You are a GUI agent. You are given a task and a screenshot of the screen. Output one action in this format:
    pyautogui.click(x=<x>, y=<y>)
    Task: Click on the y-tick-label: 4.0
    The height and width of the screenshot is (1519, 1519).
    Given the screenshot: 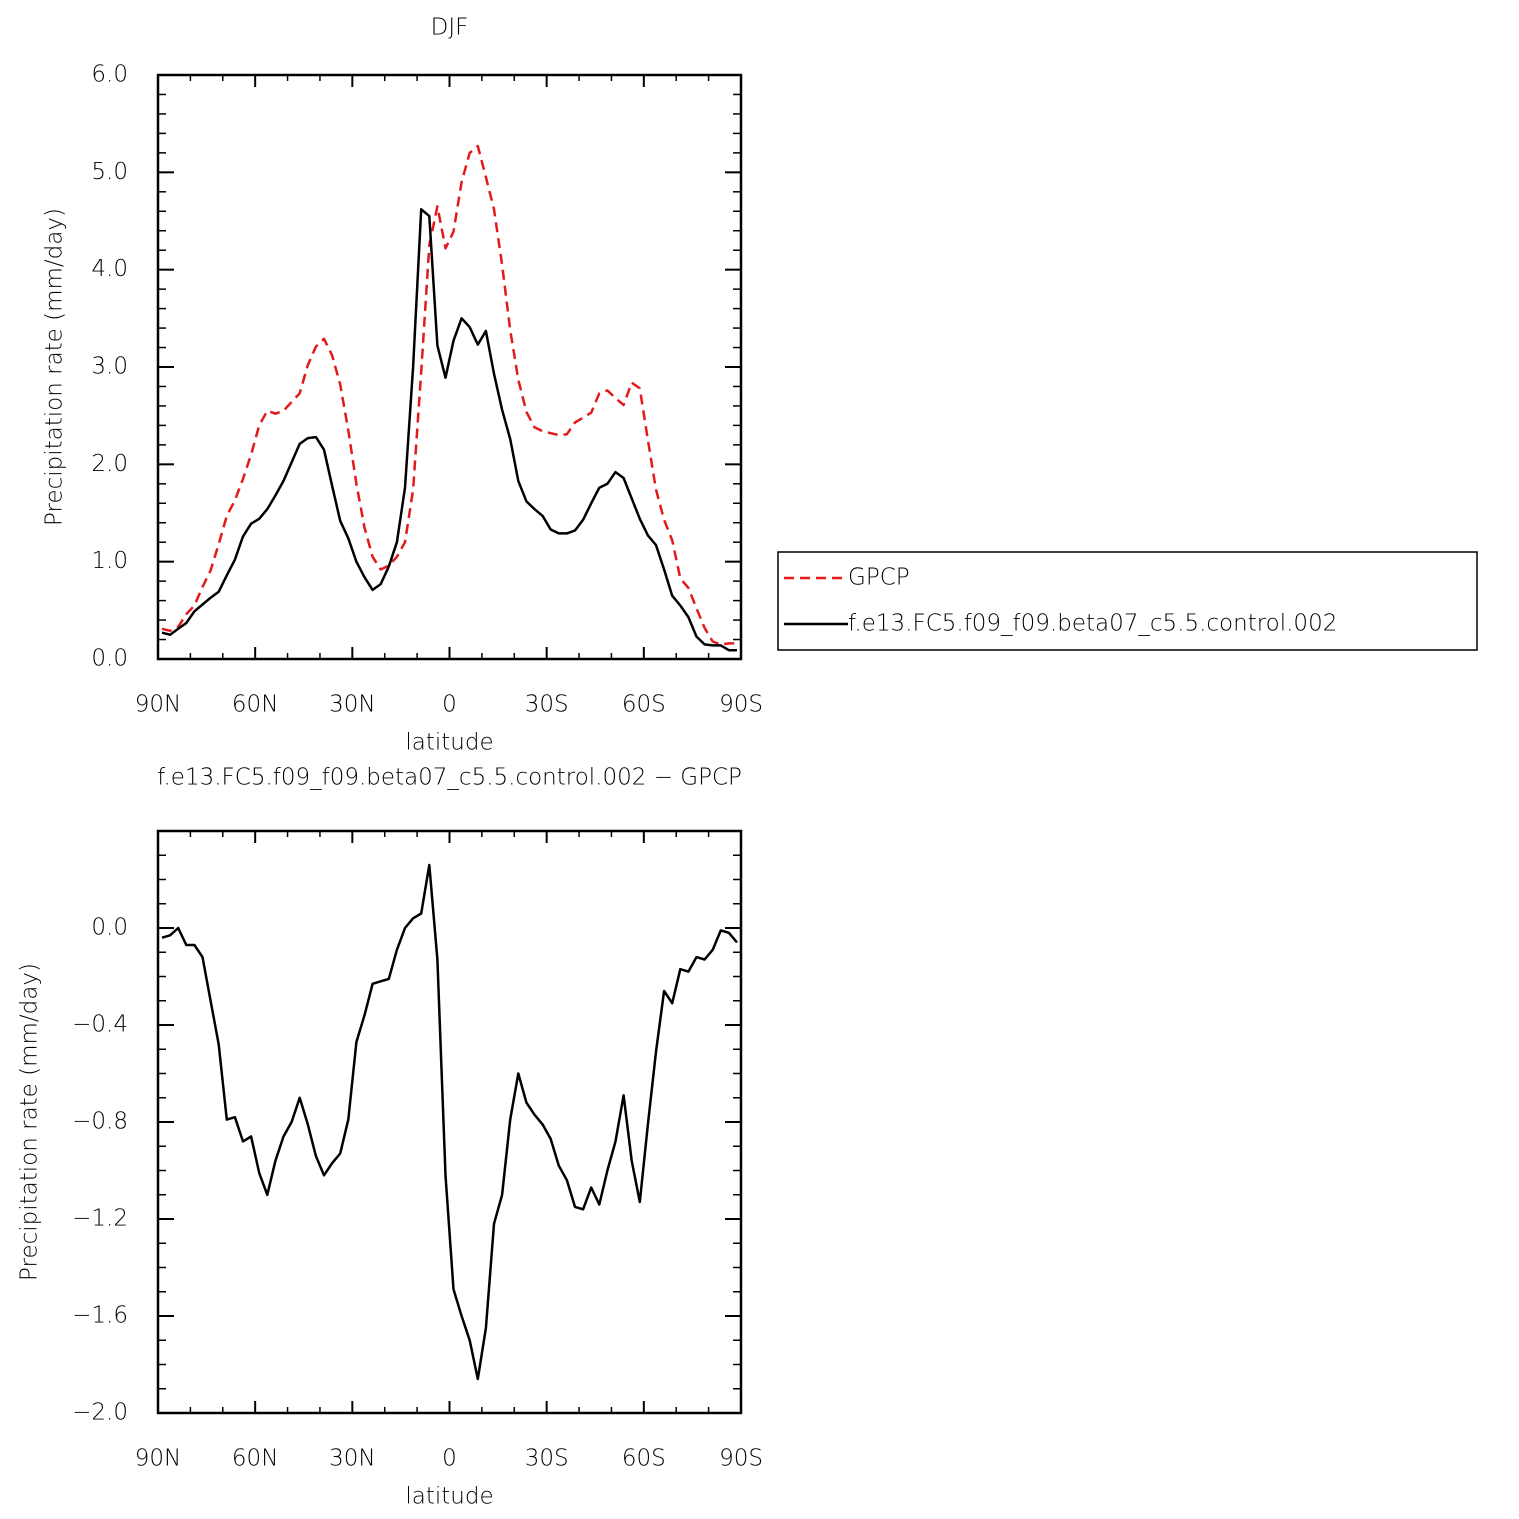 What is the action you would take?
    pyautogui.click(x=109, y=269)
    